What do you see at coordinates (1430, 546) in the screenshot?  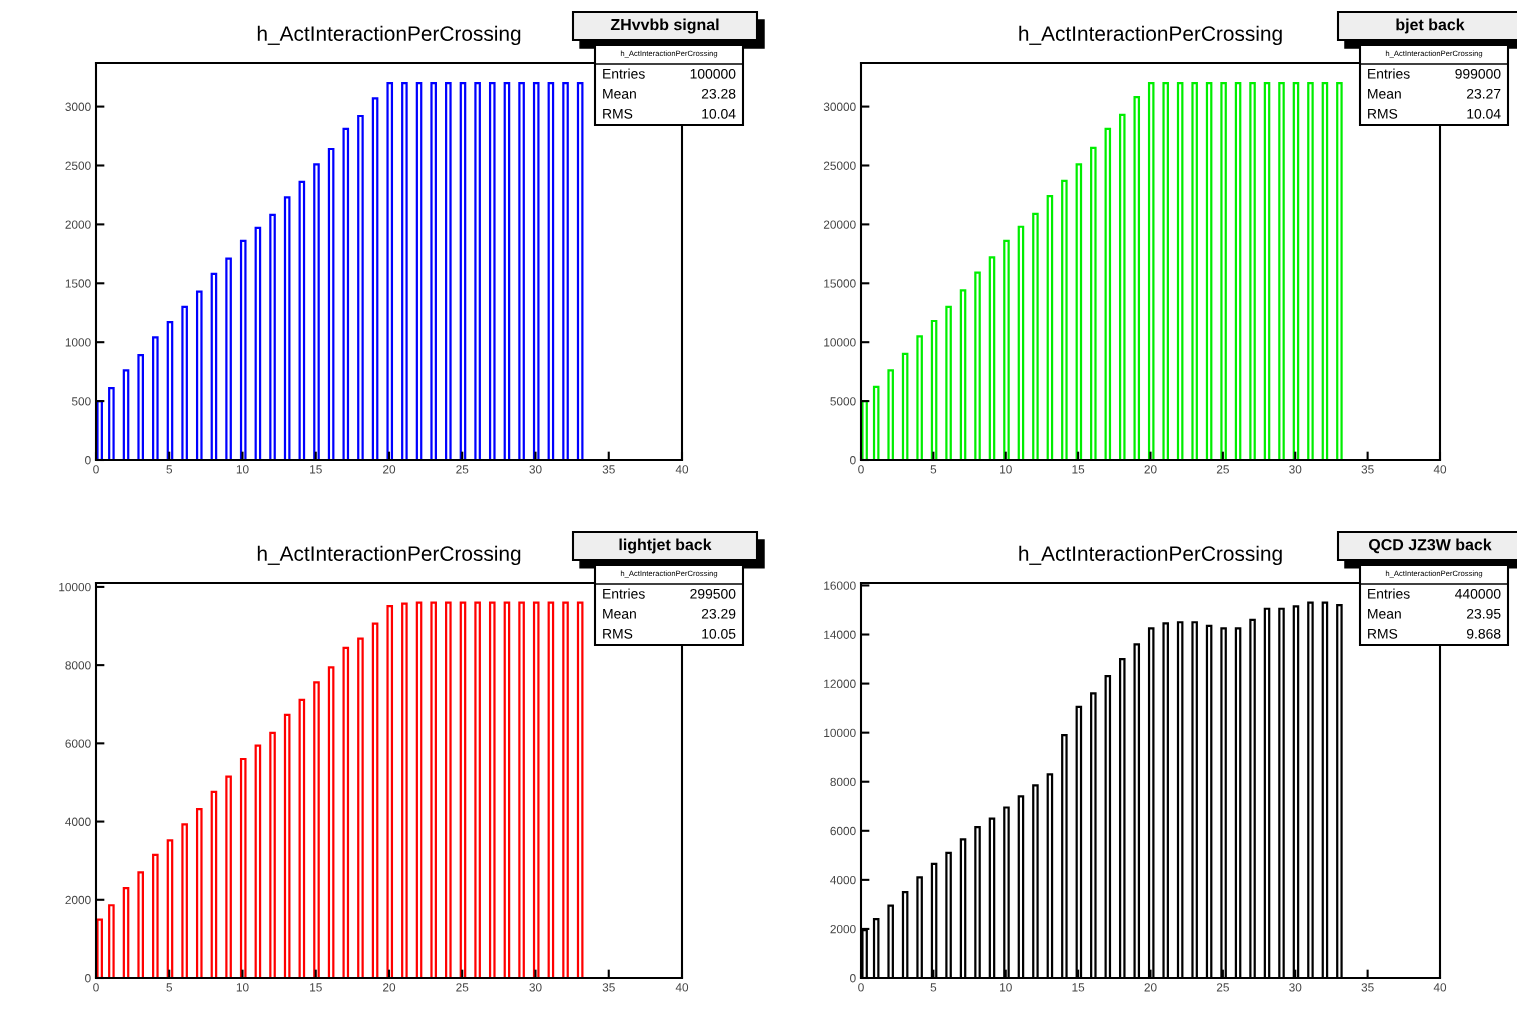 I see `text: QCD JZ3W back` at bounding box center [1430, 546].